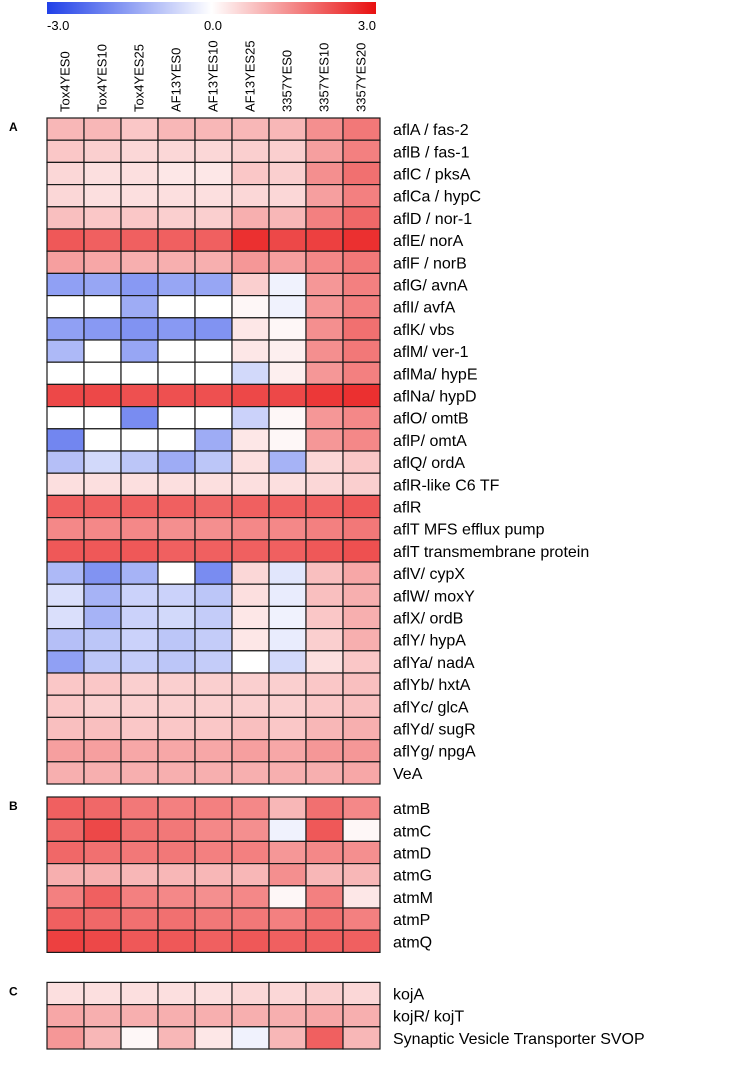  Describe the element at coordinates (491, 552) in the screenshot. I see `row-label: aflT transmembrane protein` at that location.